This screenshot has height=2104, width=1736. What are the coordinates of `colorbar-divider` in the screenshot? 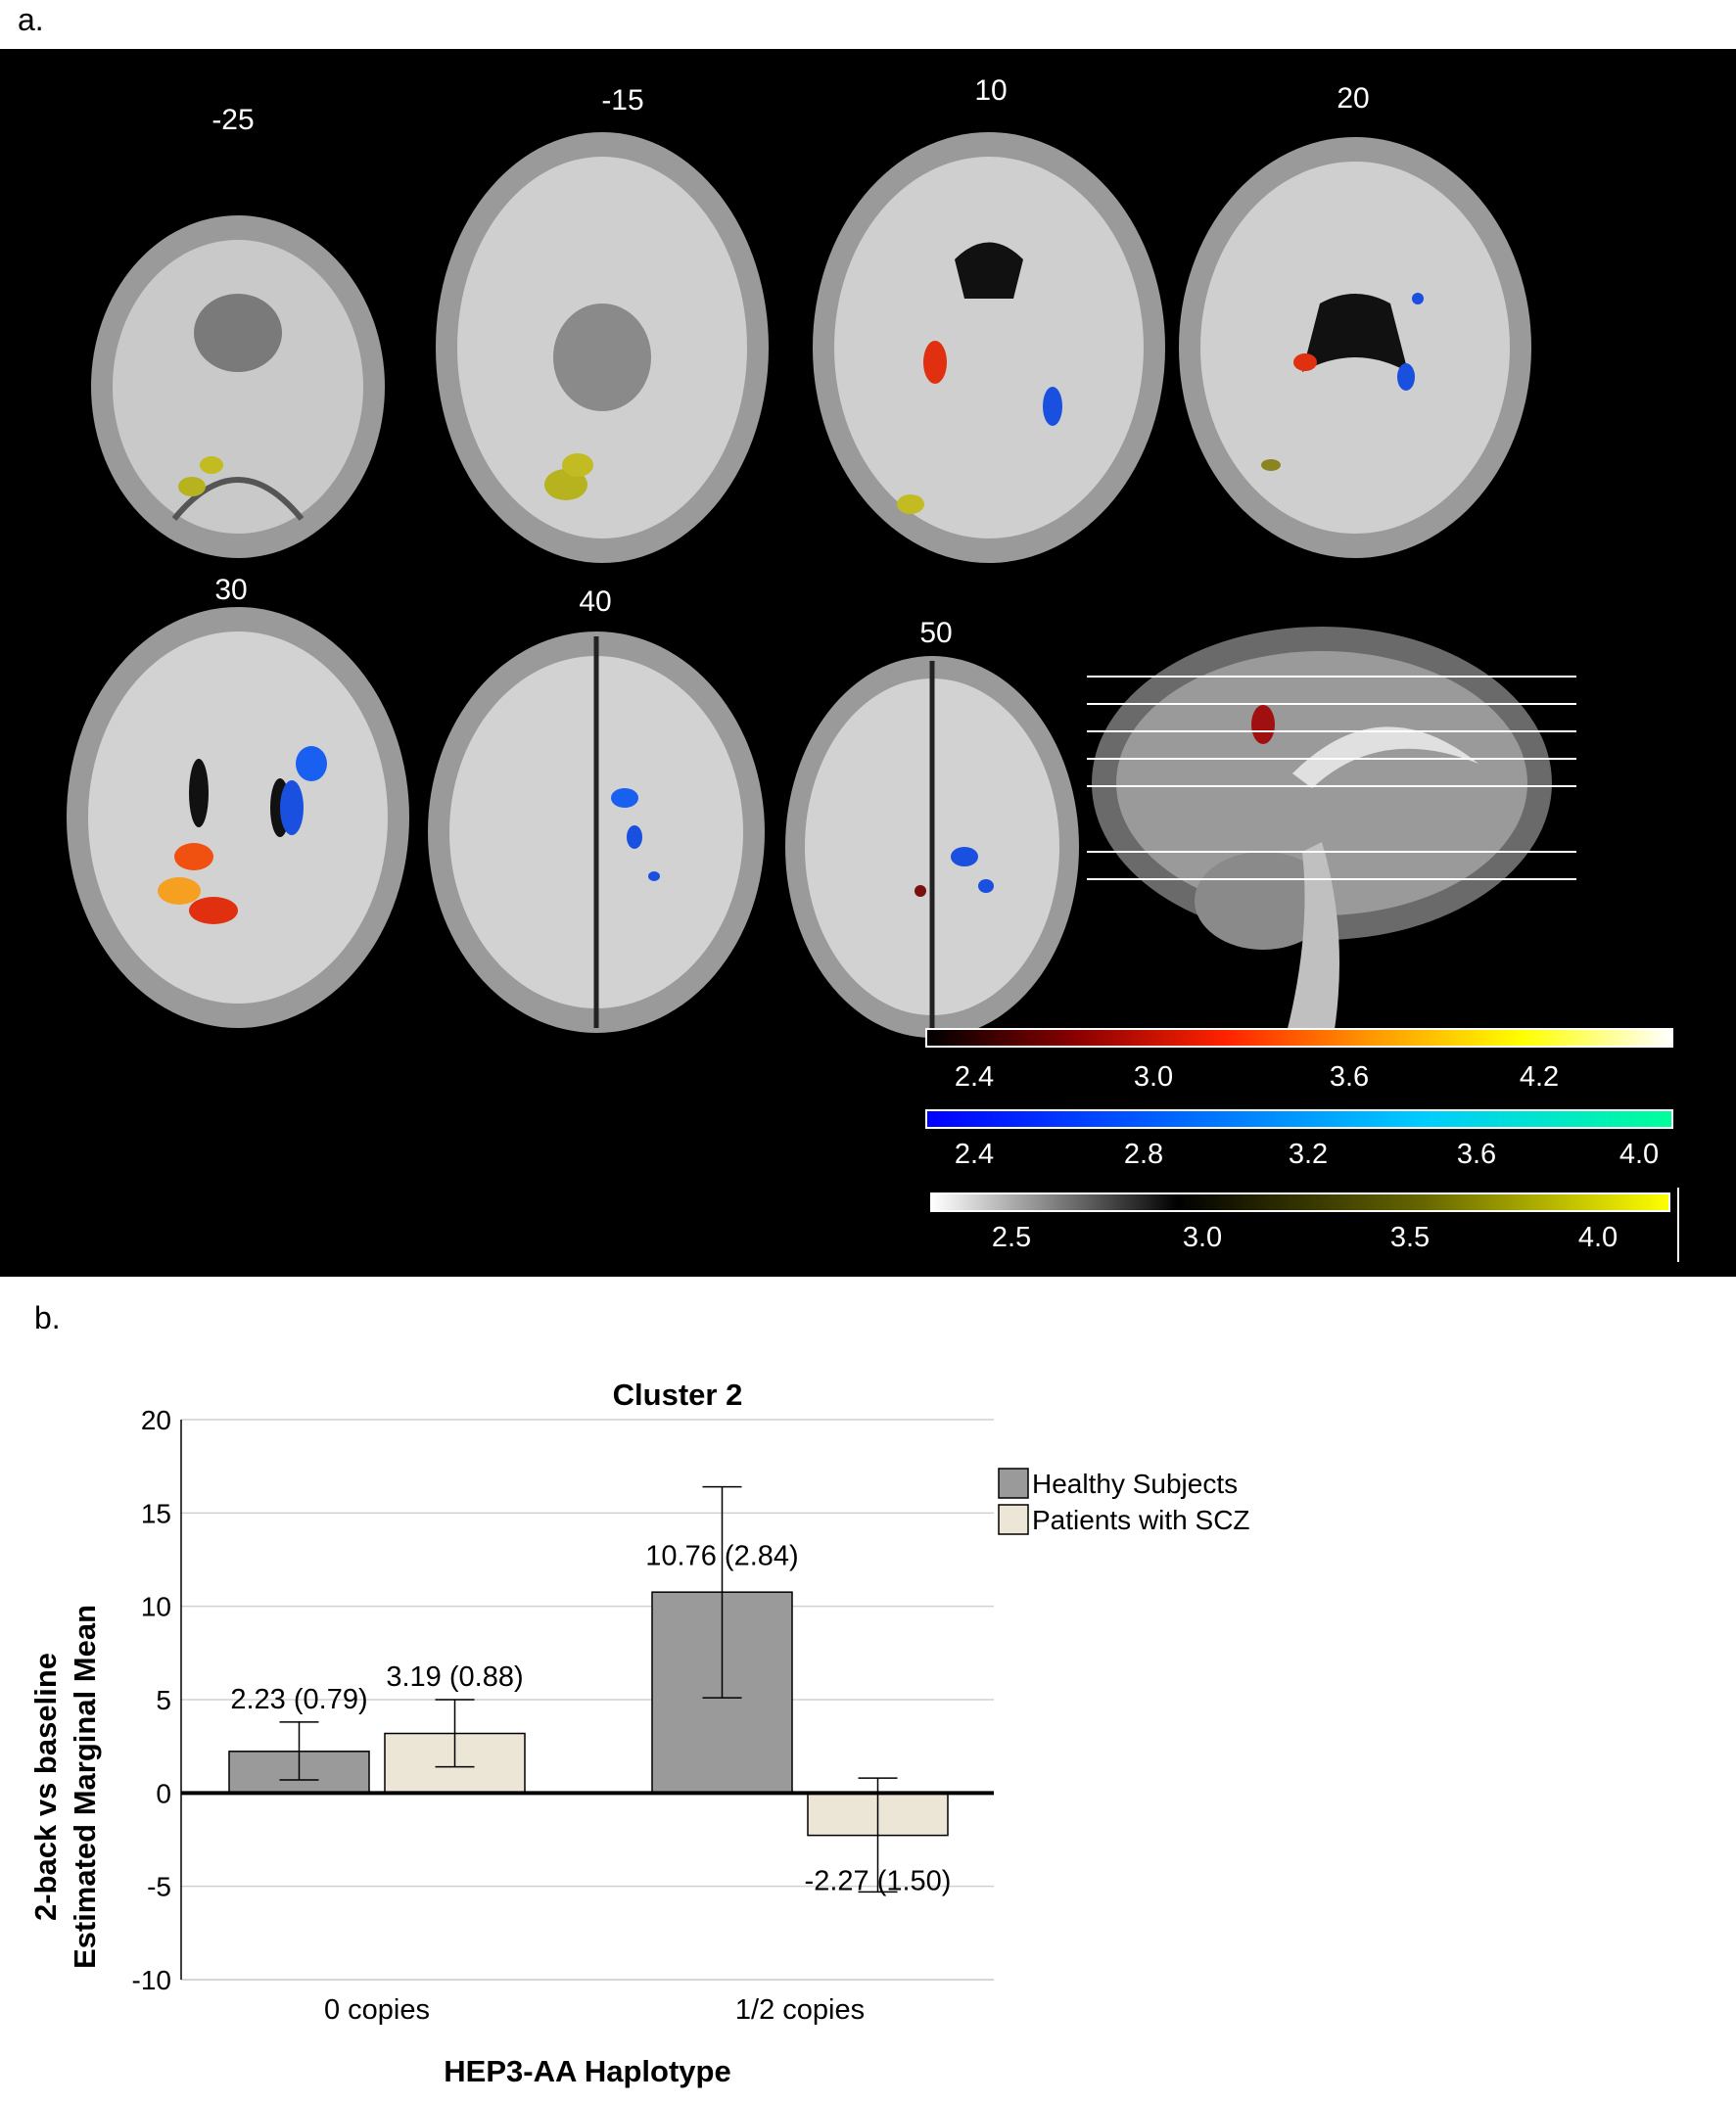 It's located at (1678, 1225).